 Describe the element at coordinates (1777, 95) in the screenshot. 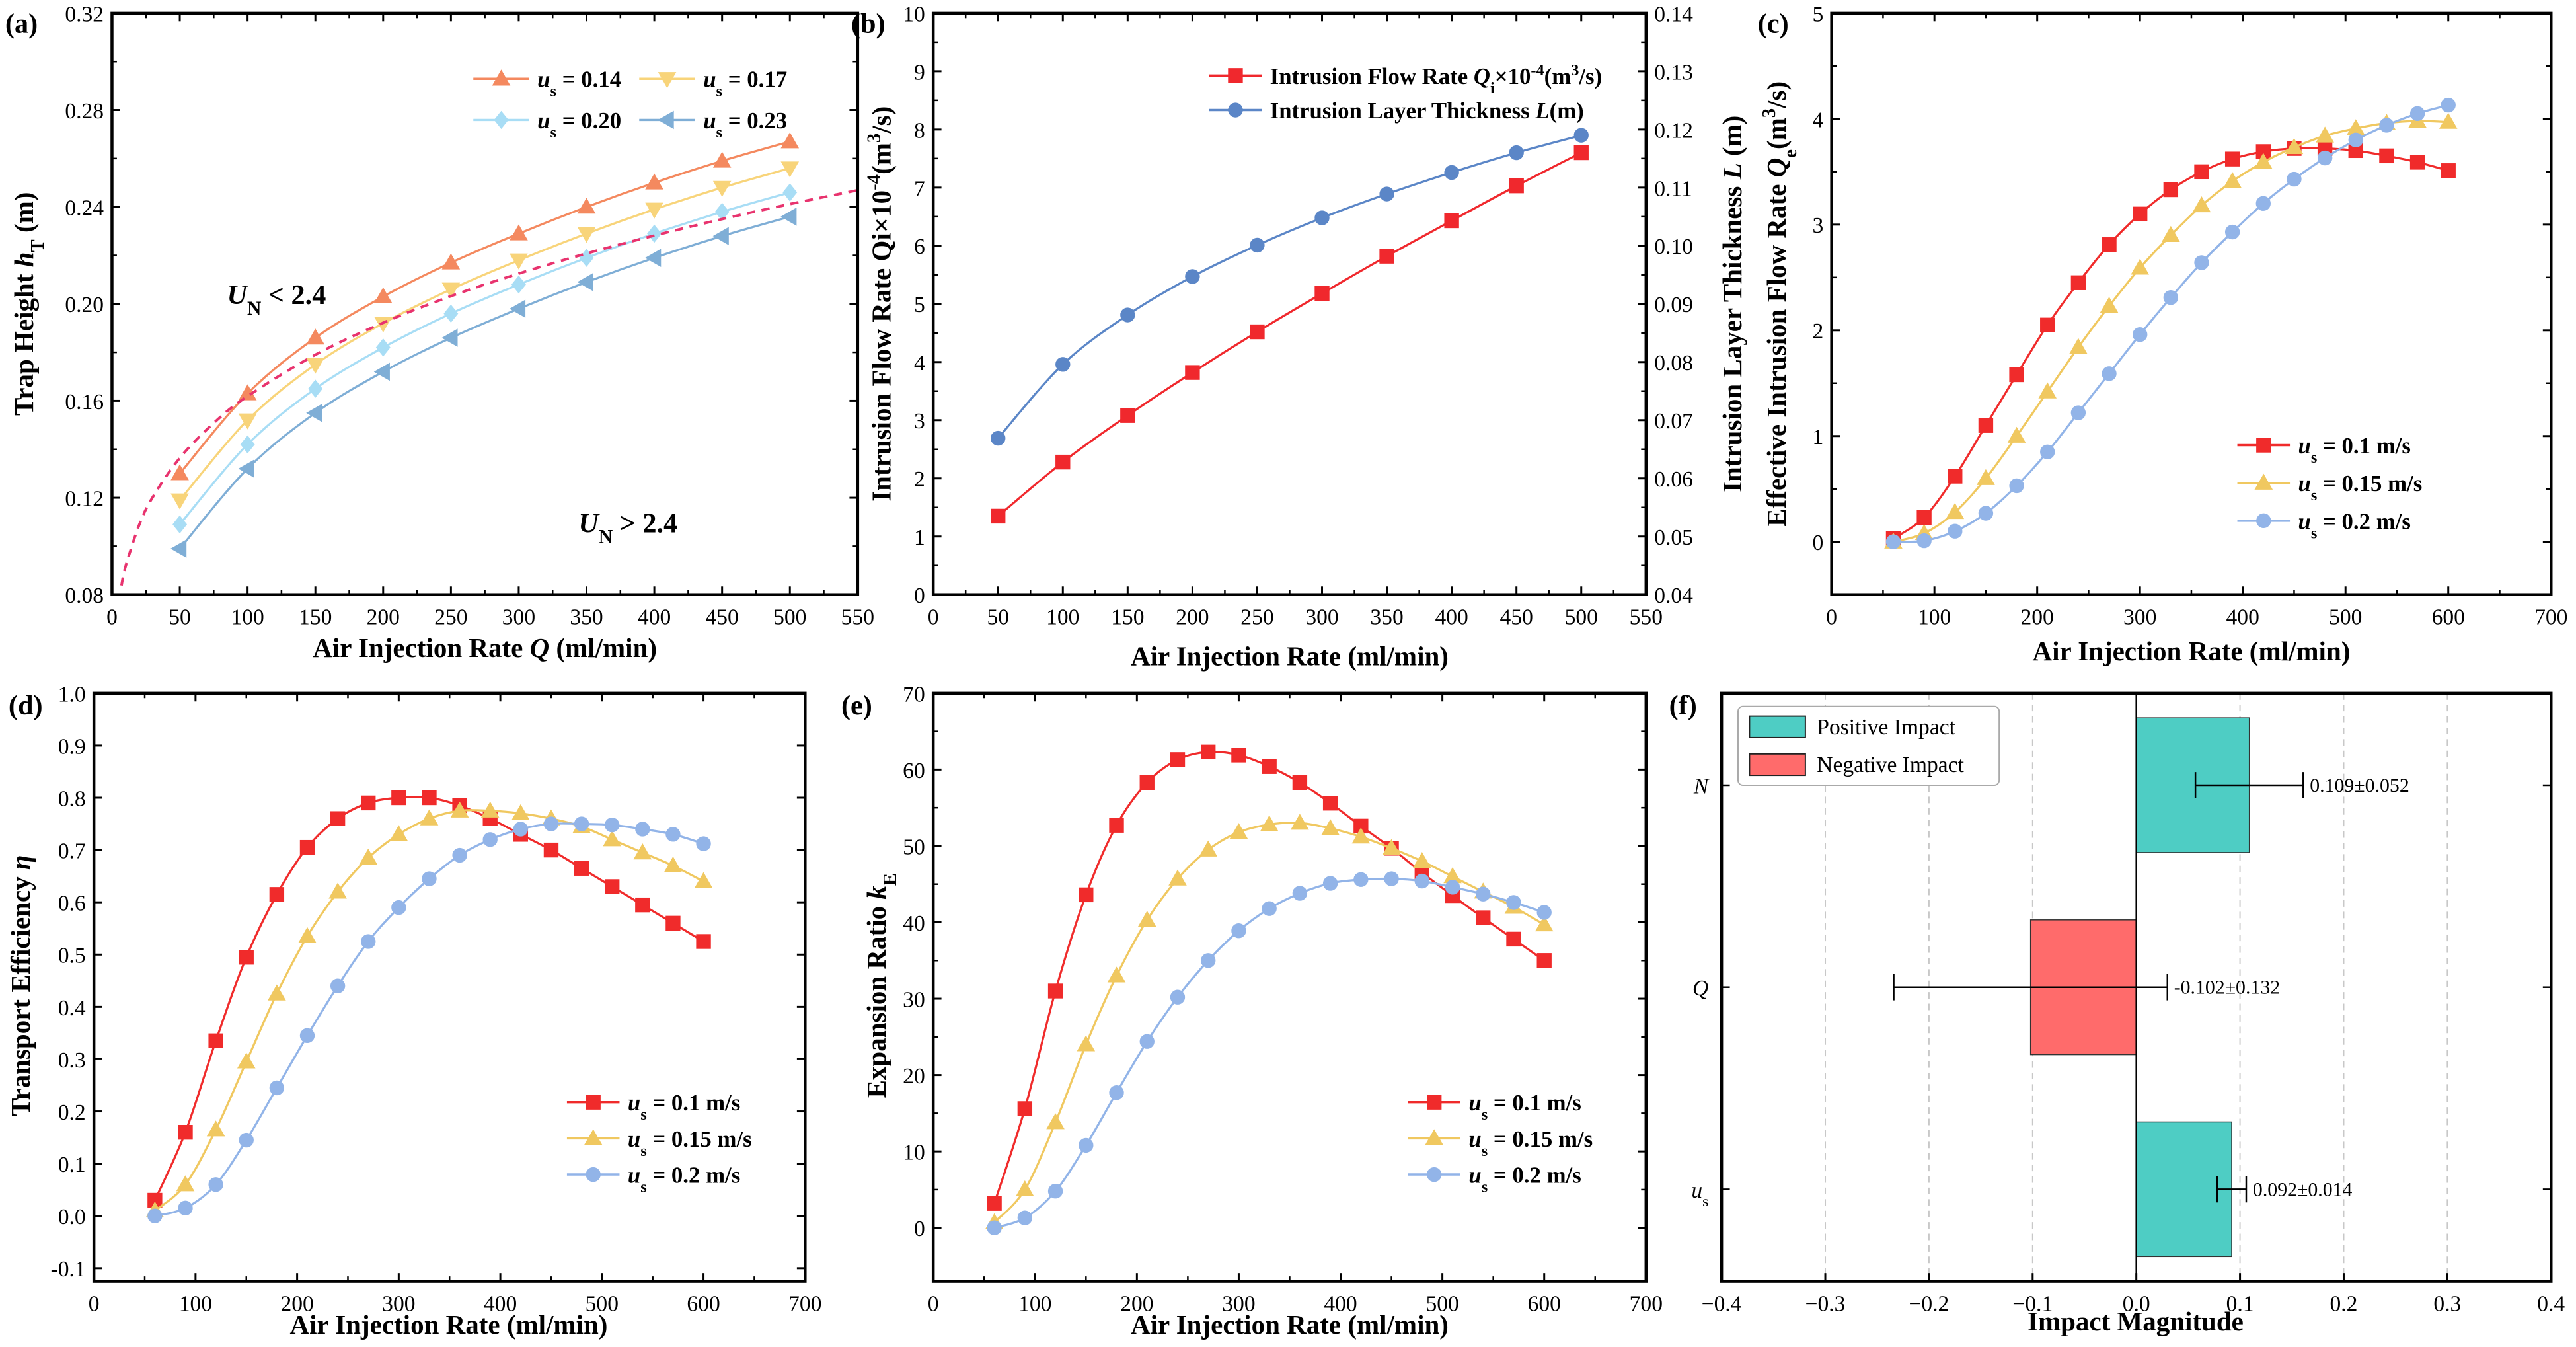

I see `label-segment: /s)` at that location.